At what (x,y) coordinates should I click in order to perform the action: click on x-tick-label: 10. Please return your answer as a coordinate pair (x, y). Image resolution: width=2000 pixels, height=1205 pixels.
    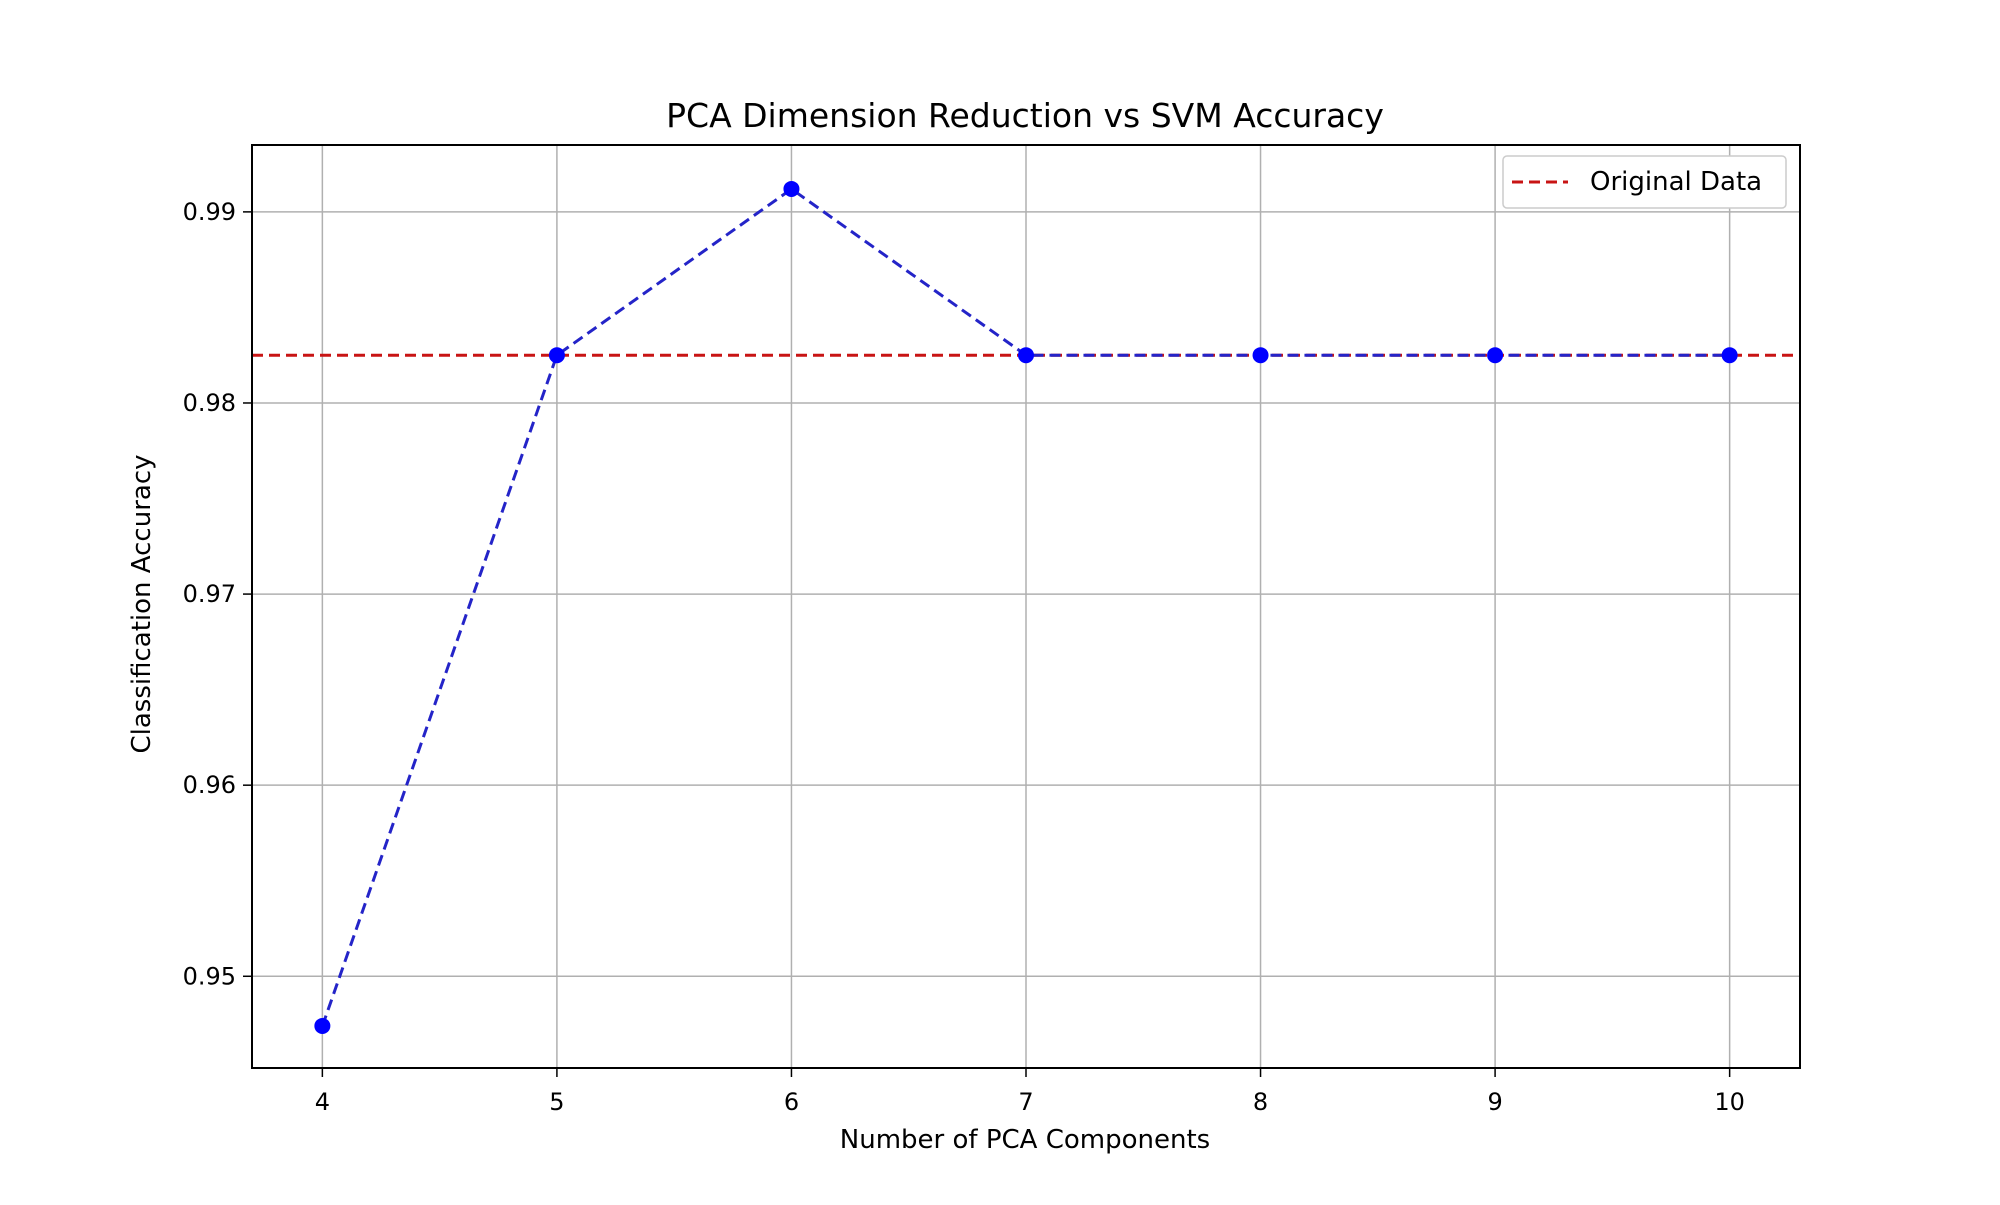
    Looking at the image, I should click on (1729, 1102).